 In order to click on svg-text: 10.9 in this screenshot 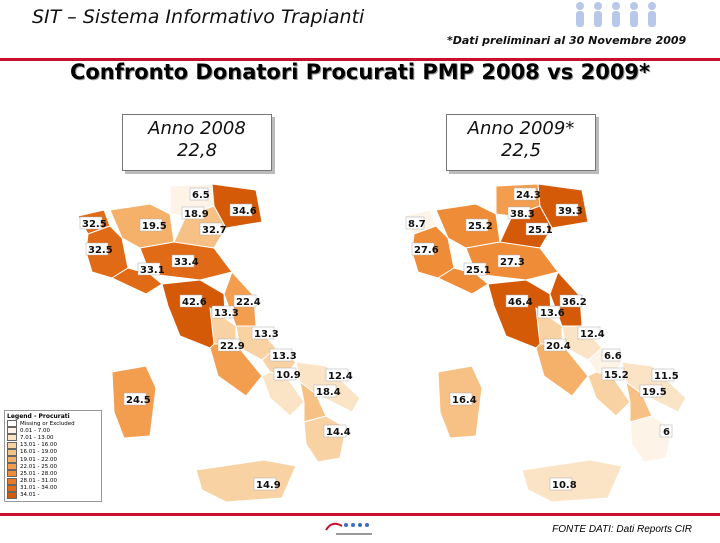, I will do `click(288, 375)`.